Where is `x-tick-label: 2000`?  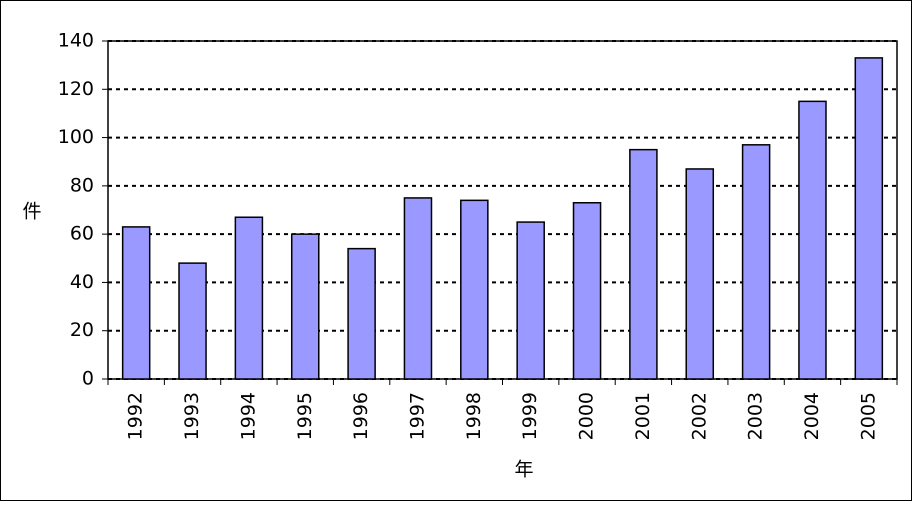
x-tick-label: 2000 is located at coordinates (587, 416).